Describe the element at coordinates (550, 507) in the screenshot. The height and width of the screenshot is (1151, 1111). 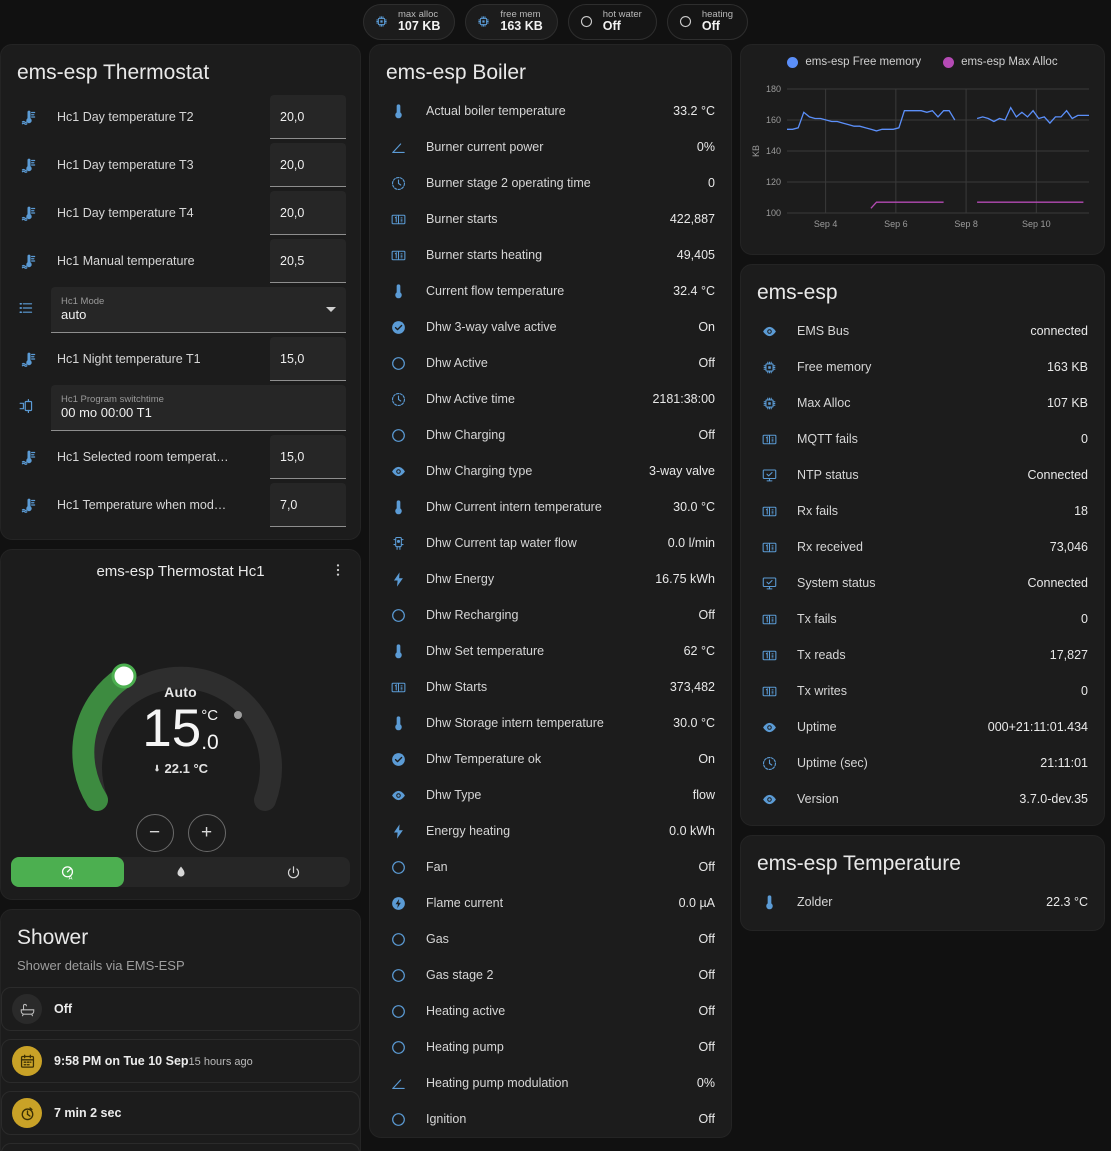
I see `entity-row: Dhw Current intern temperature 30.0 °C` at that location.